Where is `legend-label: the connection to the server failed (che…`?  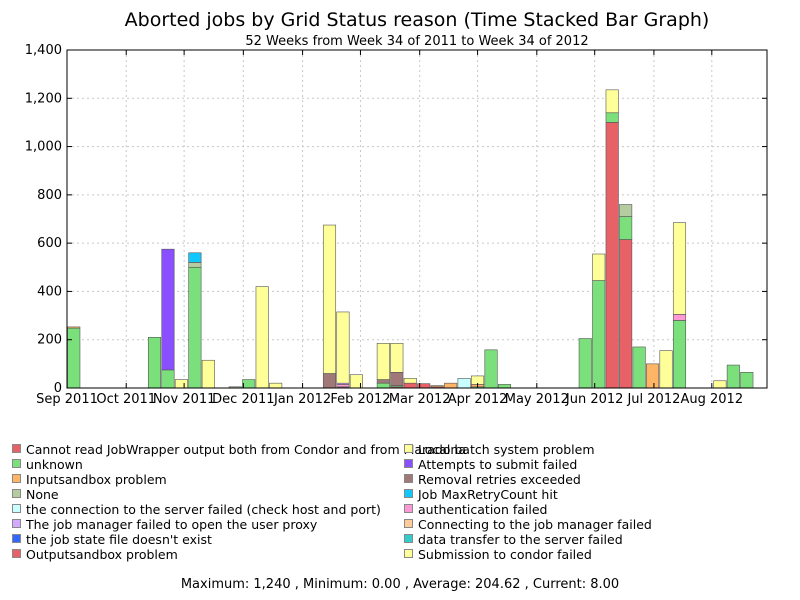
legend-label: the connection to the server failed (che… is located at coordinates (203, 509).